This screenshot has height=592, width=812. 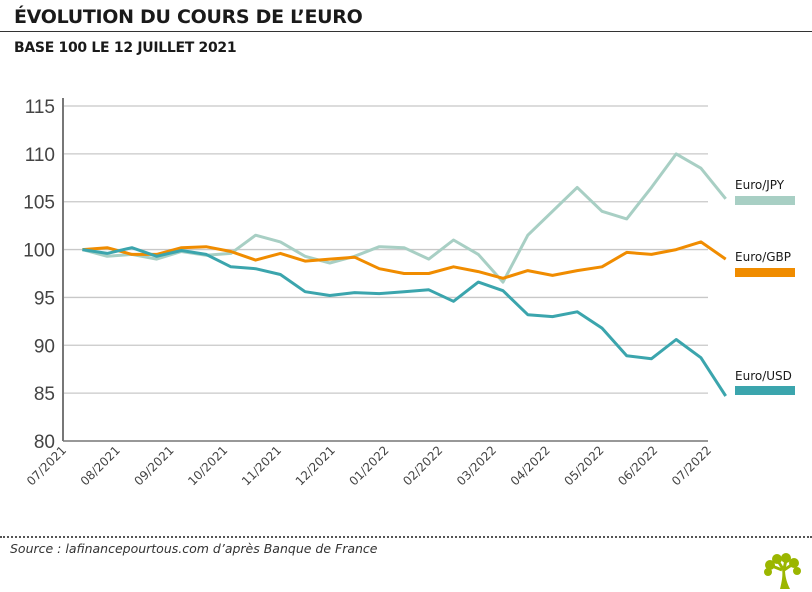 I want to click on x-tick-label: 12/2021, so click(x=315, y=465).